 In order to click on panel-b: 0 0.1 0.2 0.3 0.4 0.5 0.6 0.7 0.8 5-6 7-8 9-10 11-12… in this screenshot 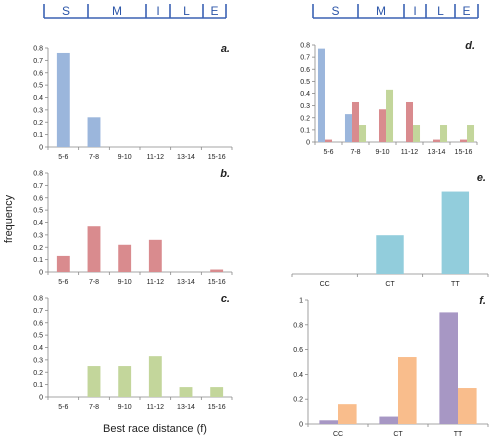, I will do `click(133, 227)`.